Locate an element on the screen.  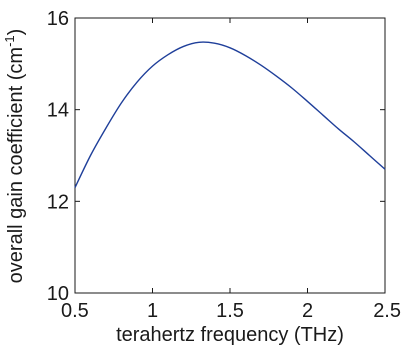
x-tick-label: 0.5 is located at coordinates (75, 311).